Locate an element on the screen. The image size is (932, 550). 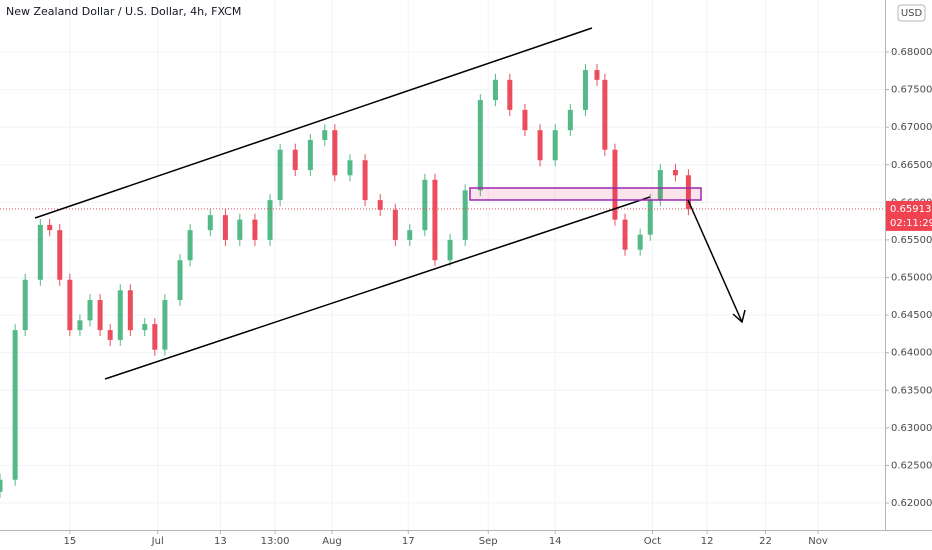
y-tick-label: 0.67000 is located at coordinates (911, 127).